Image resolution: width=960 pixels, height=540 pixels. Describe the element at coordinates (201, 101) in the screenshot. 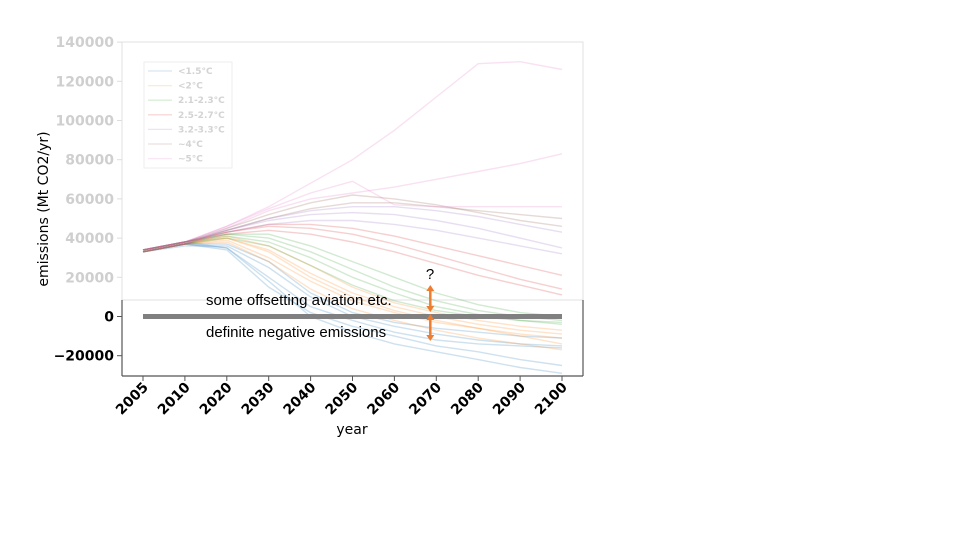

I see `legend-label: 2.1-2.3°C` at that location.